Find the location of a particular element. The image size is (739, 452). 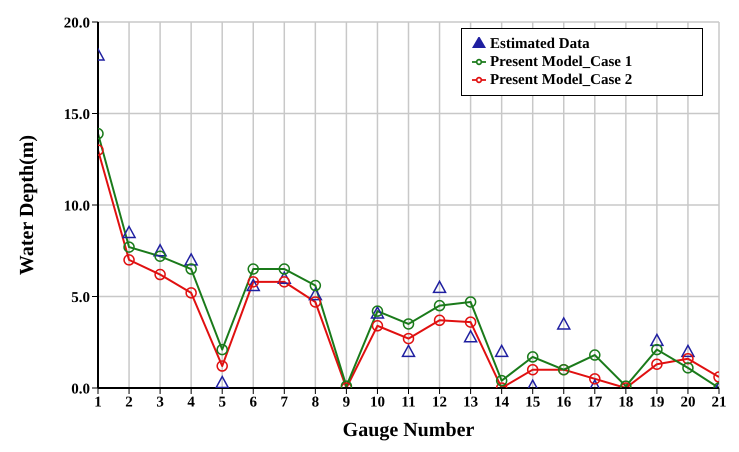

x-tick-label: 5 is located at coordinates (222, 402).